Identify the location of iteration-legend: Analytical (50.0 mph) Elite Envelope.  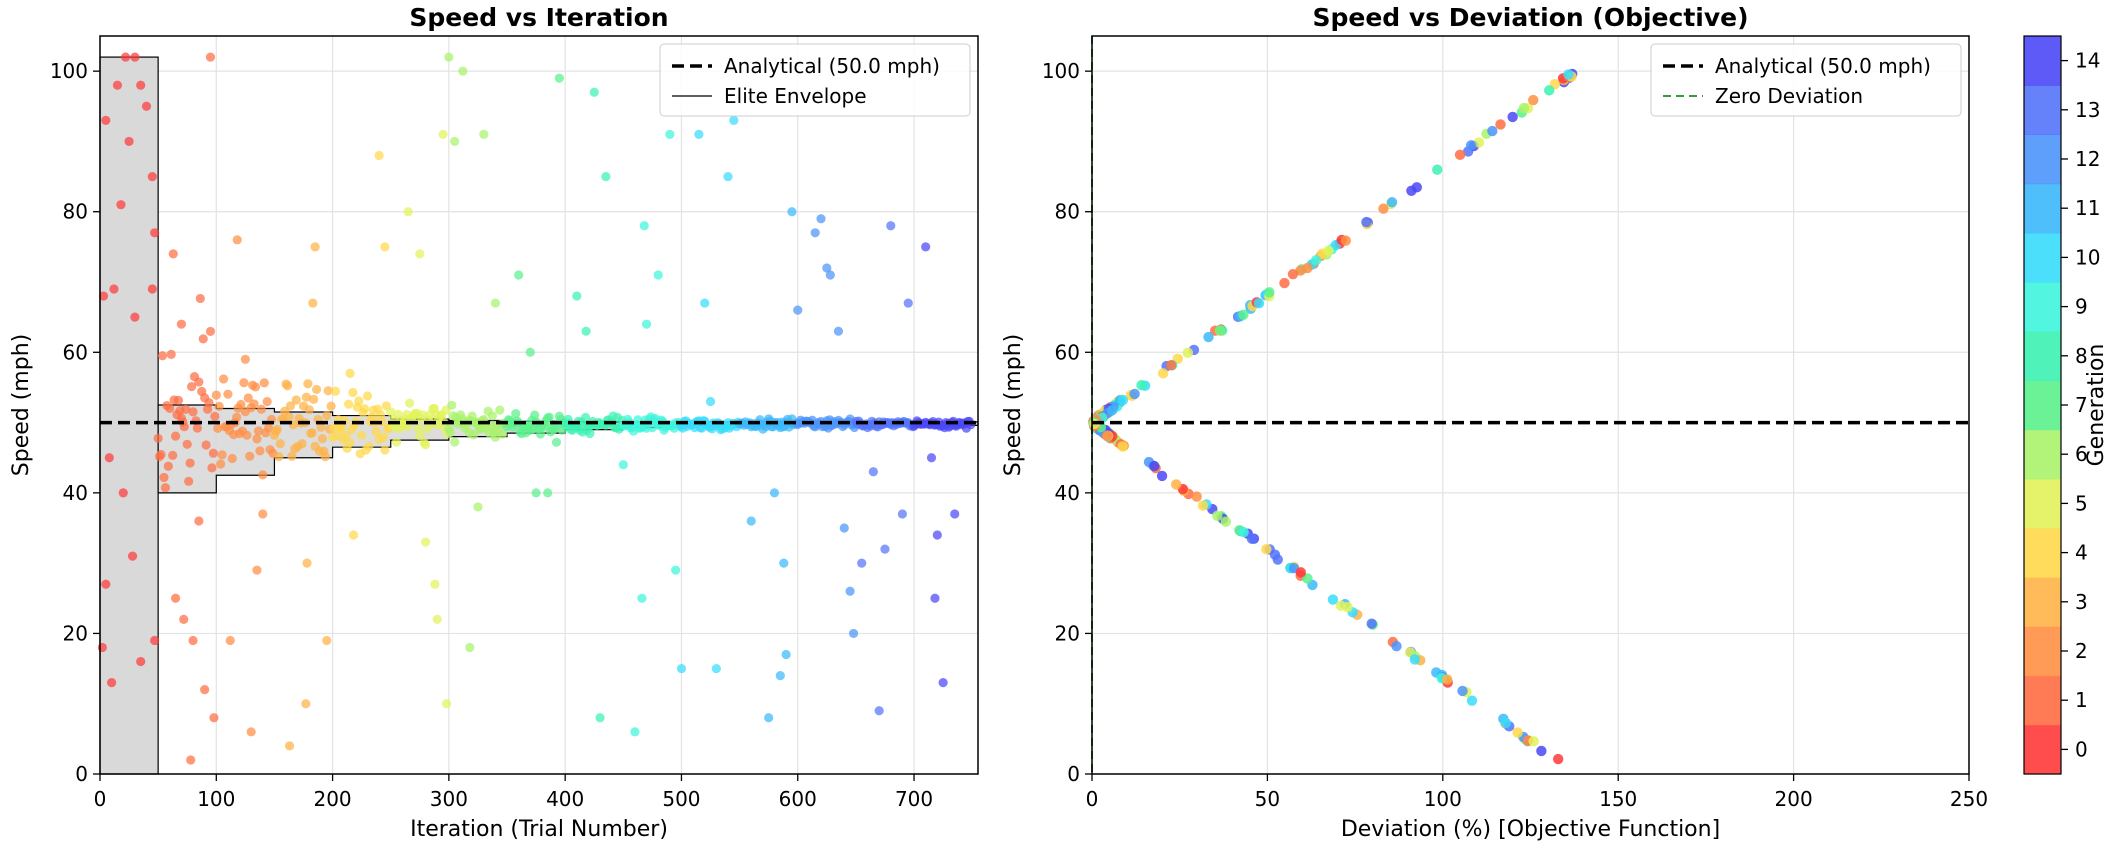
(815, 80).